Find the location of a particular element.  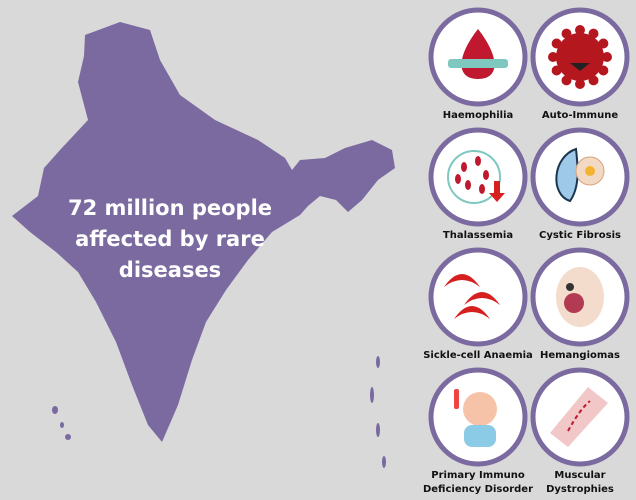

disease-label: Cystic Fibrosis is located at coordinates (580, 235).